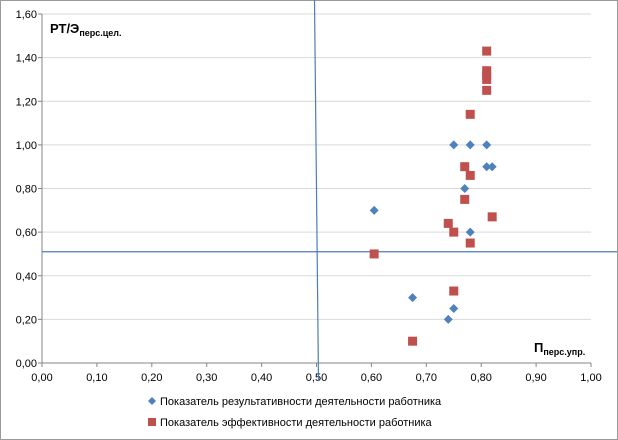  I want to click on legend-diamond-marker, so click(152, 401).